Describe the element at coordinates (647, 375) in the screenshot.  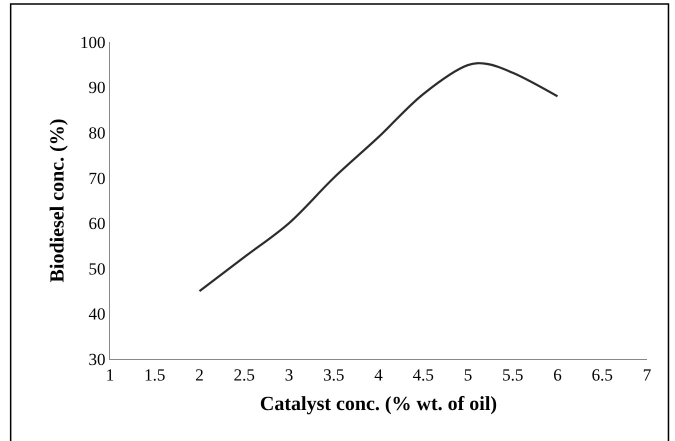
I see `x-tick-label: 7` at that location.